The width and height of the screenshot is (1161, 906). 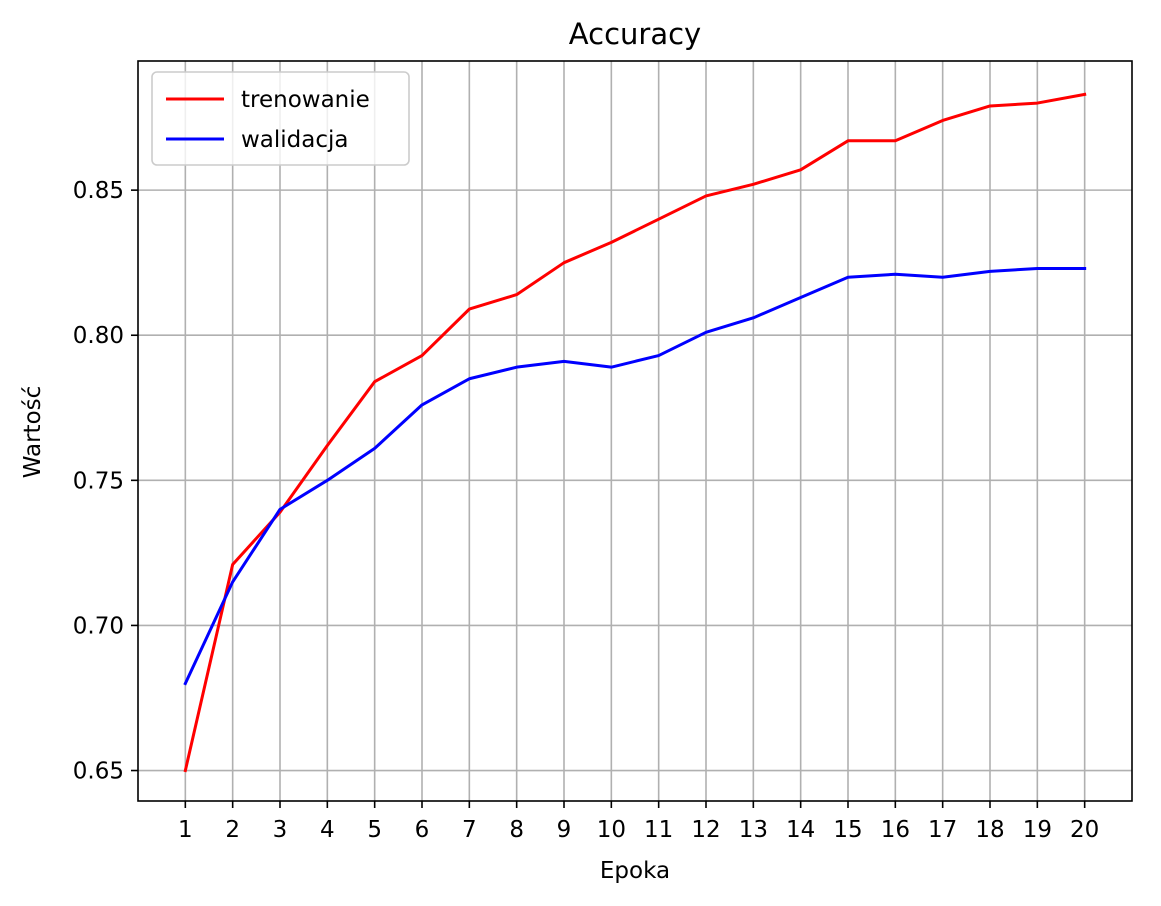 What do you see at coordinates (564, 830) in the screenshot?
I see `x-tick-label: 9` at bounding box center [564, 830].